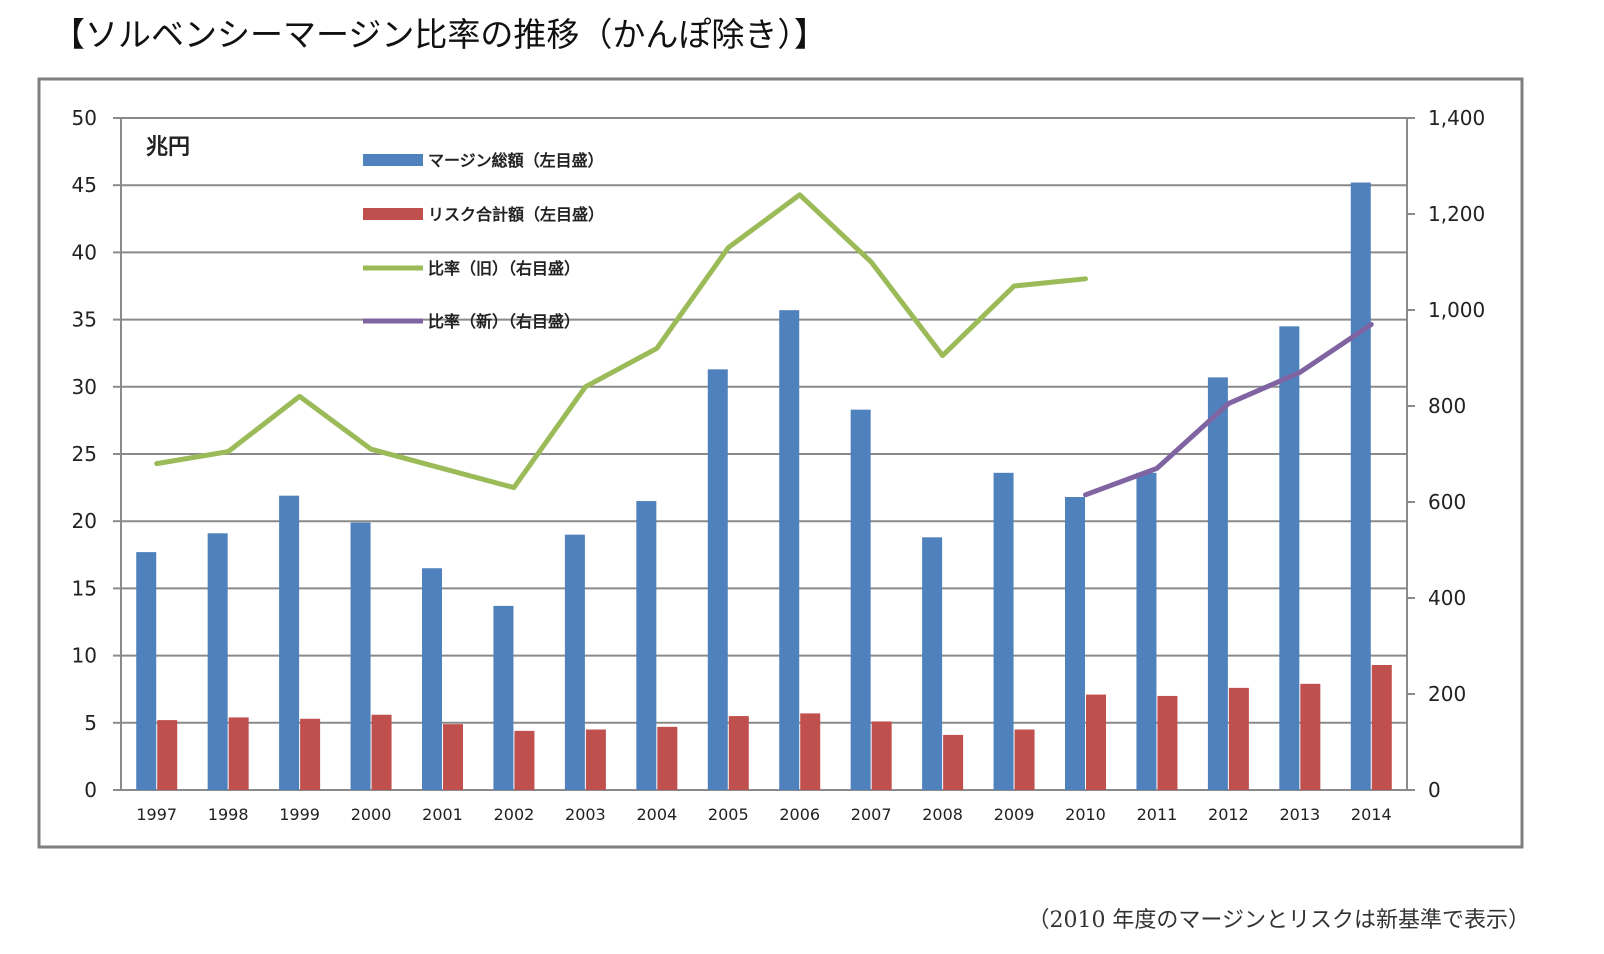 This screenshot has height=954, width=1604. I want to click on x-axis-tick-label: 2005, so click(728, 814).